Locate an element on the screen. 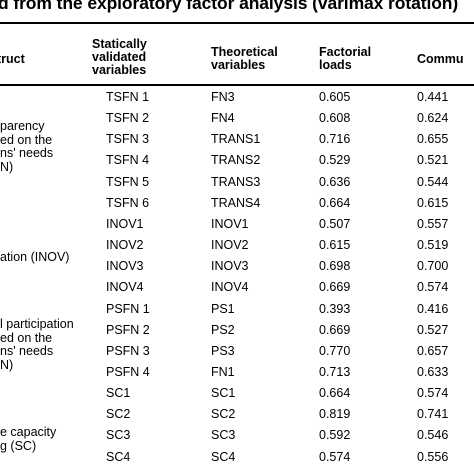 The height and width of the screenshot is (474, 474). statically-validated-variable-cell: INOV2 is located at coordinates (125, 245).